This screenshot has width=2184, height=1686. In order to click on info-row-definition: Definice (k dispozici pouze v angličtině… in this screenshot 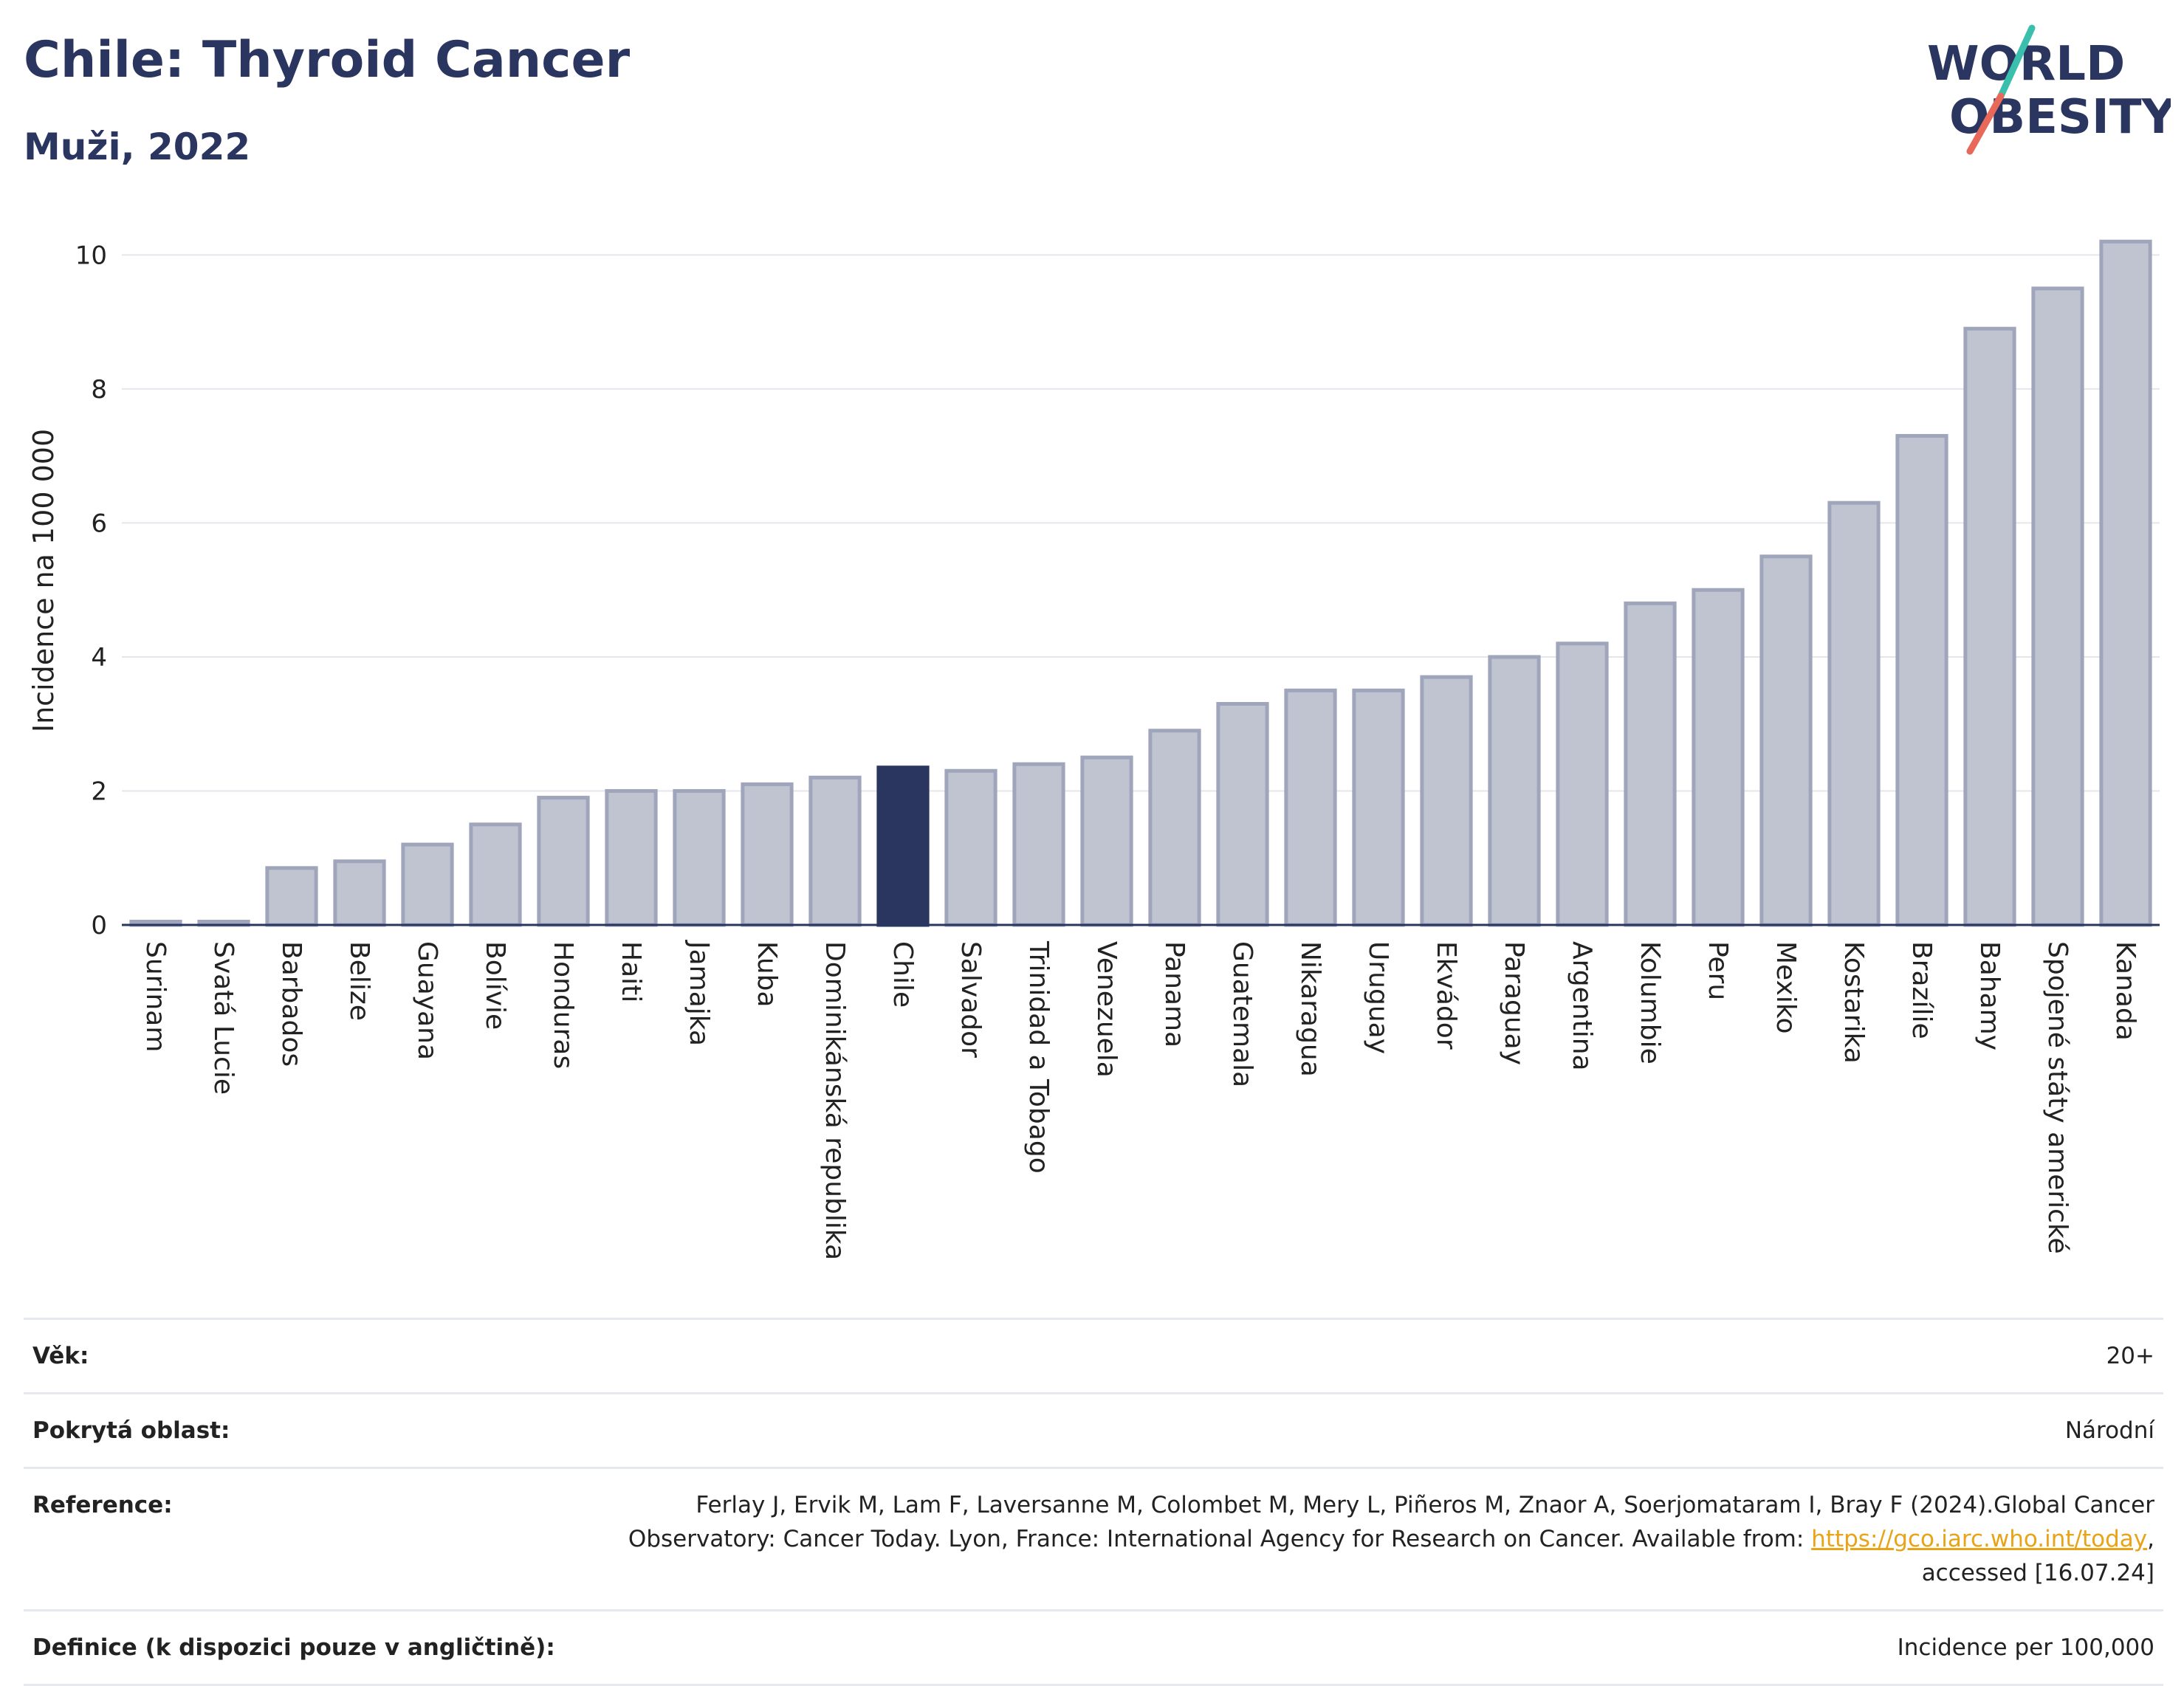, I will do `click(1093, 1647)`.